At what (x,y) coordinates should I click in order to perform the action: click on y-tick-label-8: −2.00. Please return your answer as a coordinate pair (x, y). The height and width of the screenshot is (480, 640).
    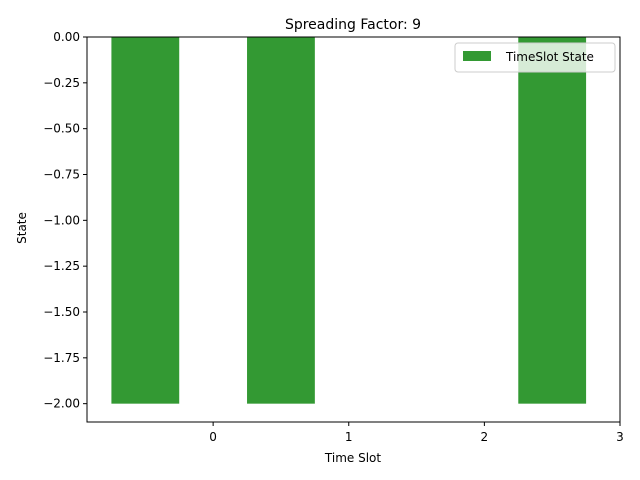
    Looking at the image, I should click on (61, 404).